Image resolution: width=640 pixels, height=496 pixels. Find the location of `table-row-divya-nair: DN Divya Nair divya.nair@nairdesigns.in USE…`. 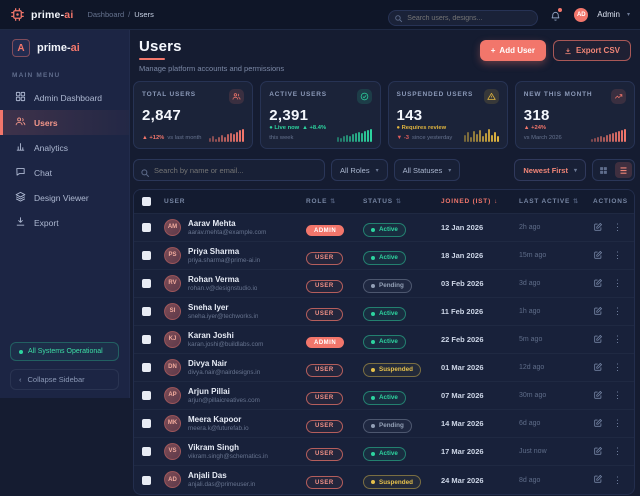

table-row-divya-nair: DN Divya Nair divya.nair@nairdesigns.in USE… is located at coordinates (384, 368).